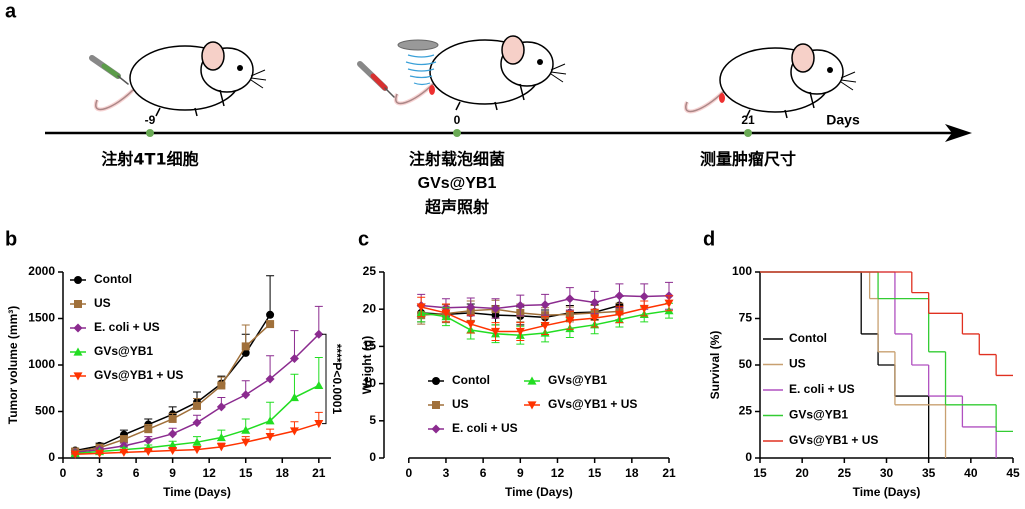 The height and width of the screenshot is (509, 1025). Describe the element at coordinates (457, 183) in the screenshot. I see `step-label: GVs@YB1` at that location.